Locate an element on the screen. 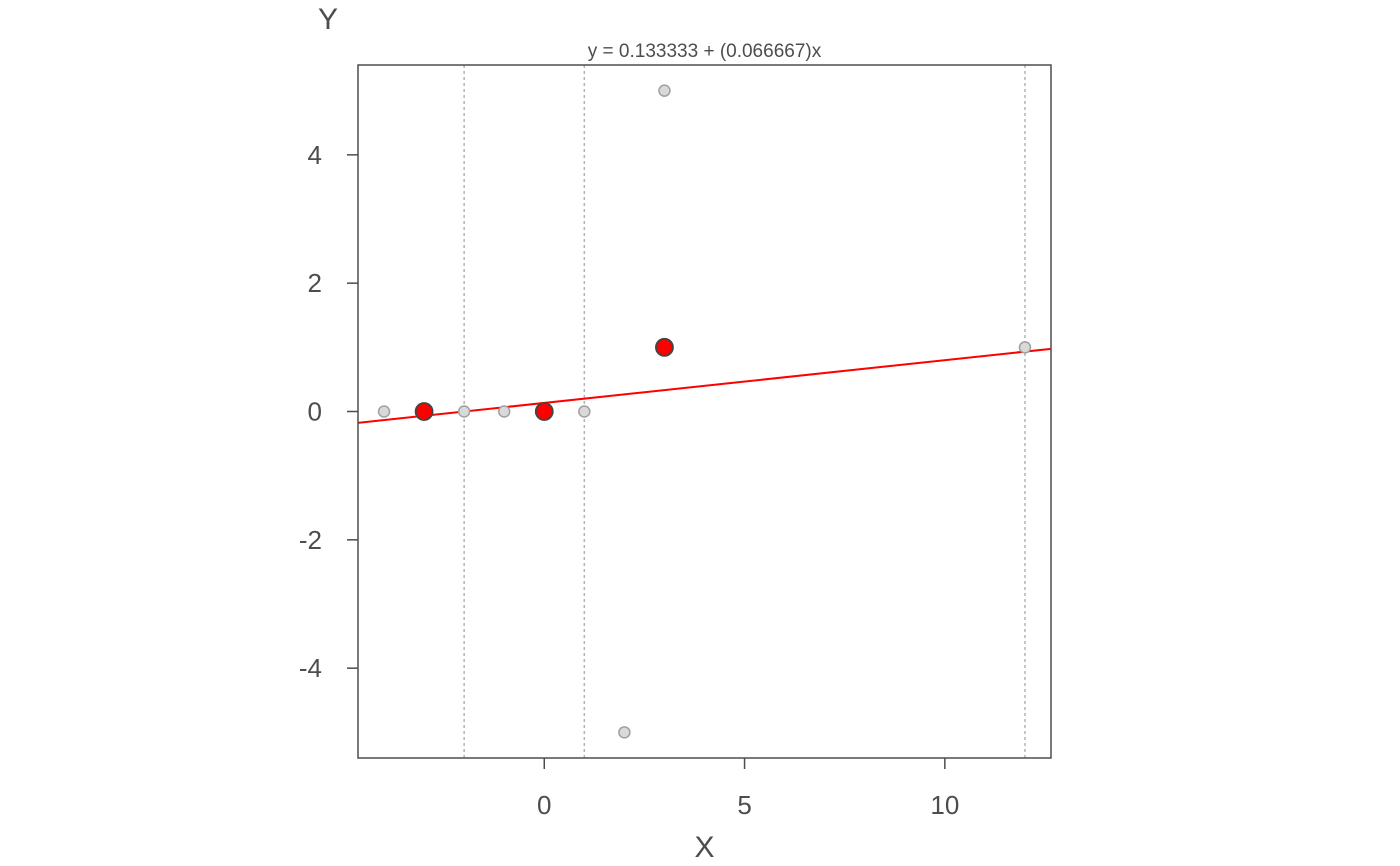 The image size is (1400, 866). x-tick-label: 5 is located at coordinates (744, 805).